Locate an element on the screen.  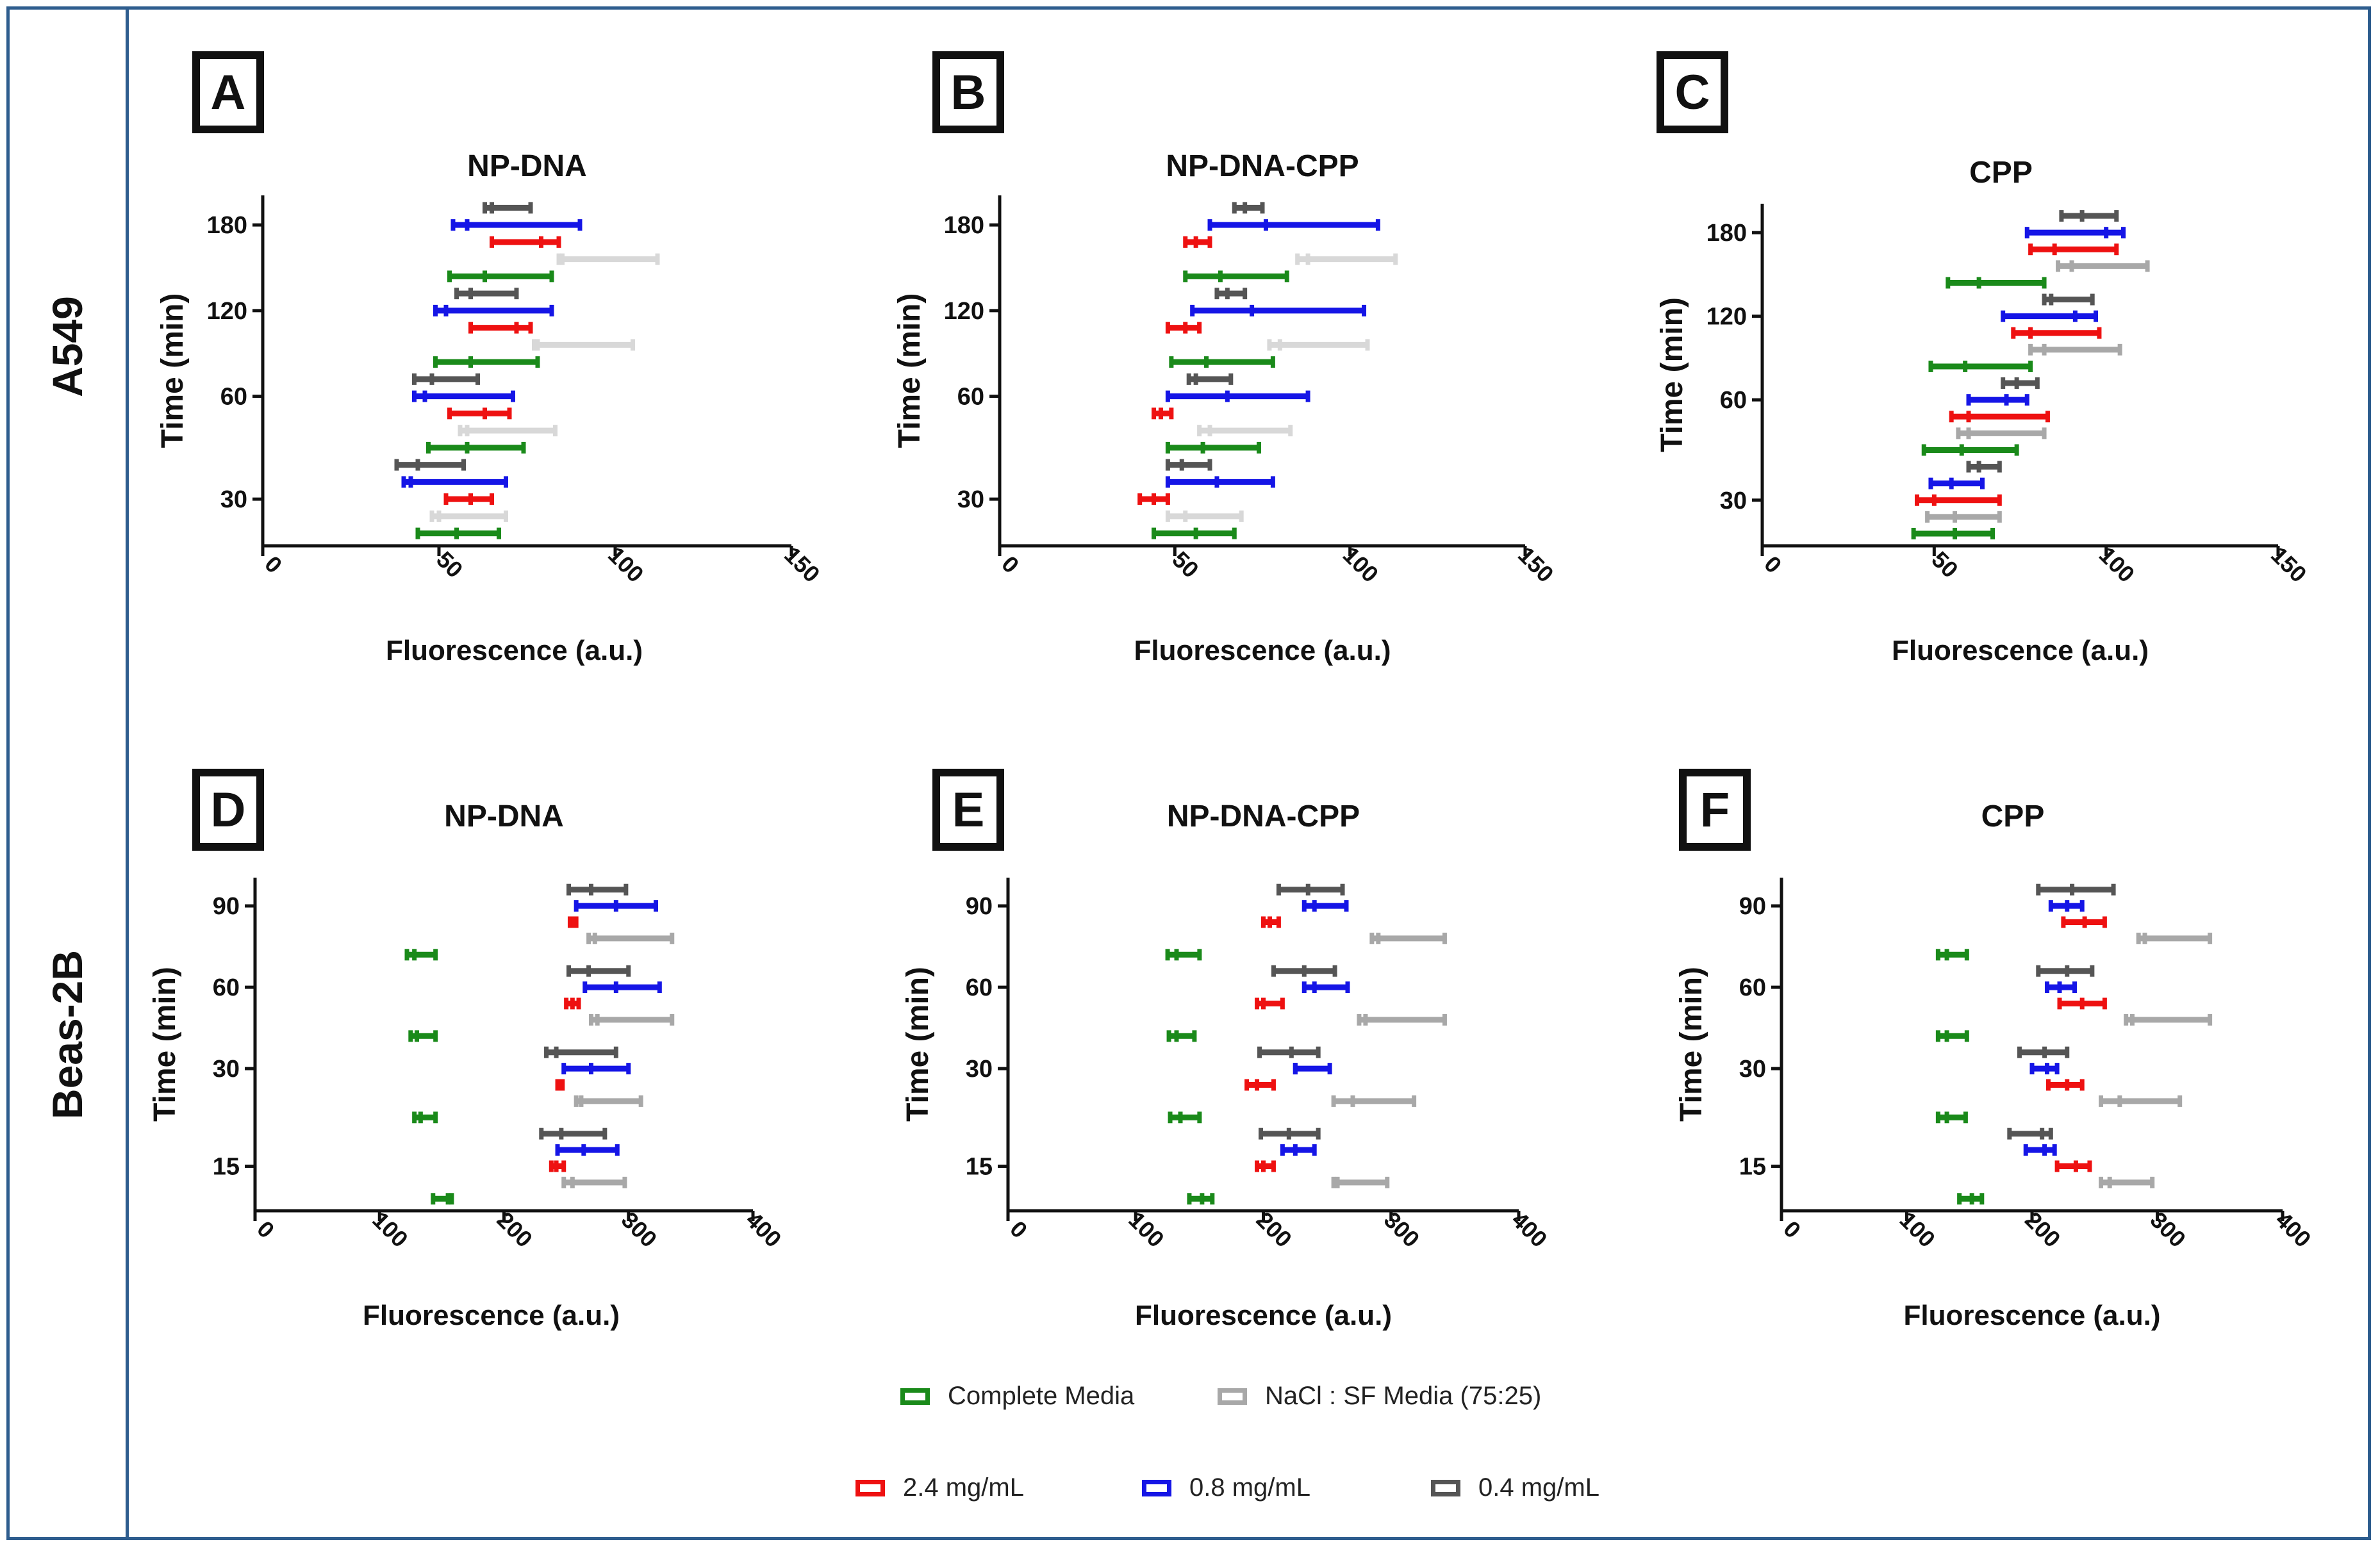
legend-swatch-complete-icon is located at coordinates (915, 1396).